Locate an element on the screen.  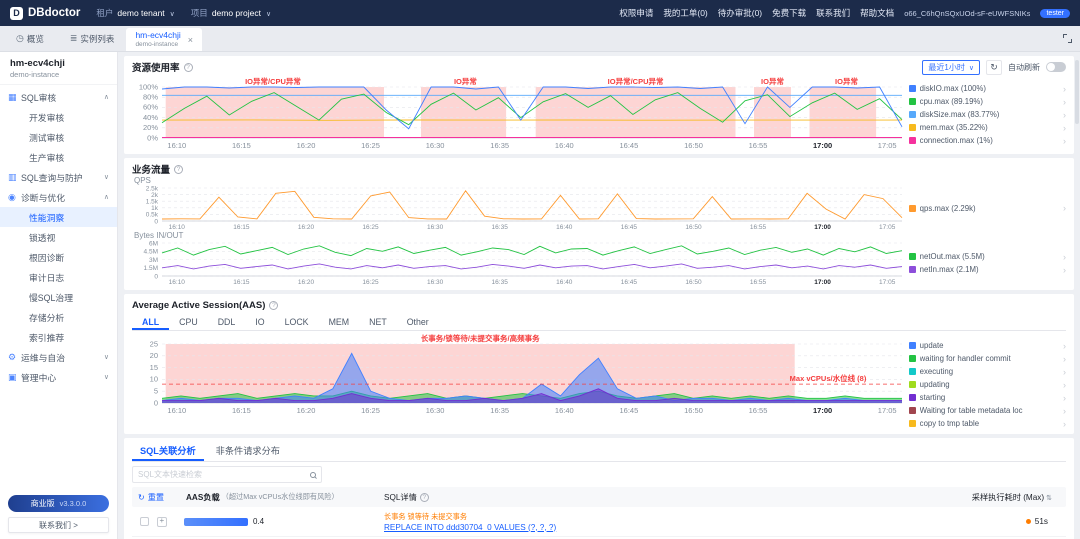
sidebar-item: 开发审核 is located at coordinates (58, 117).